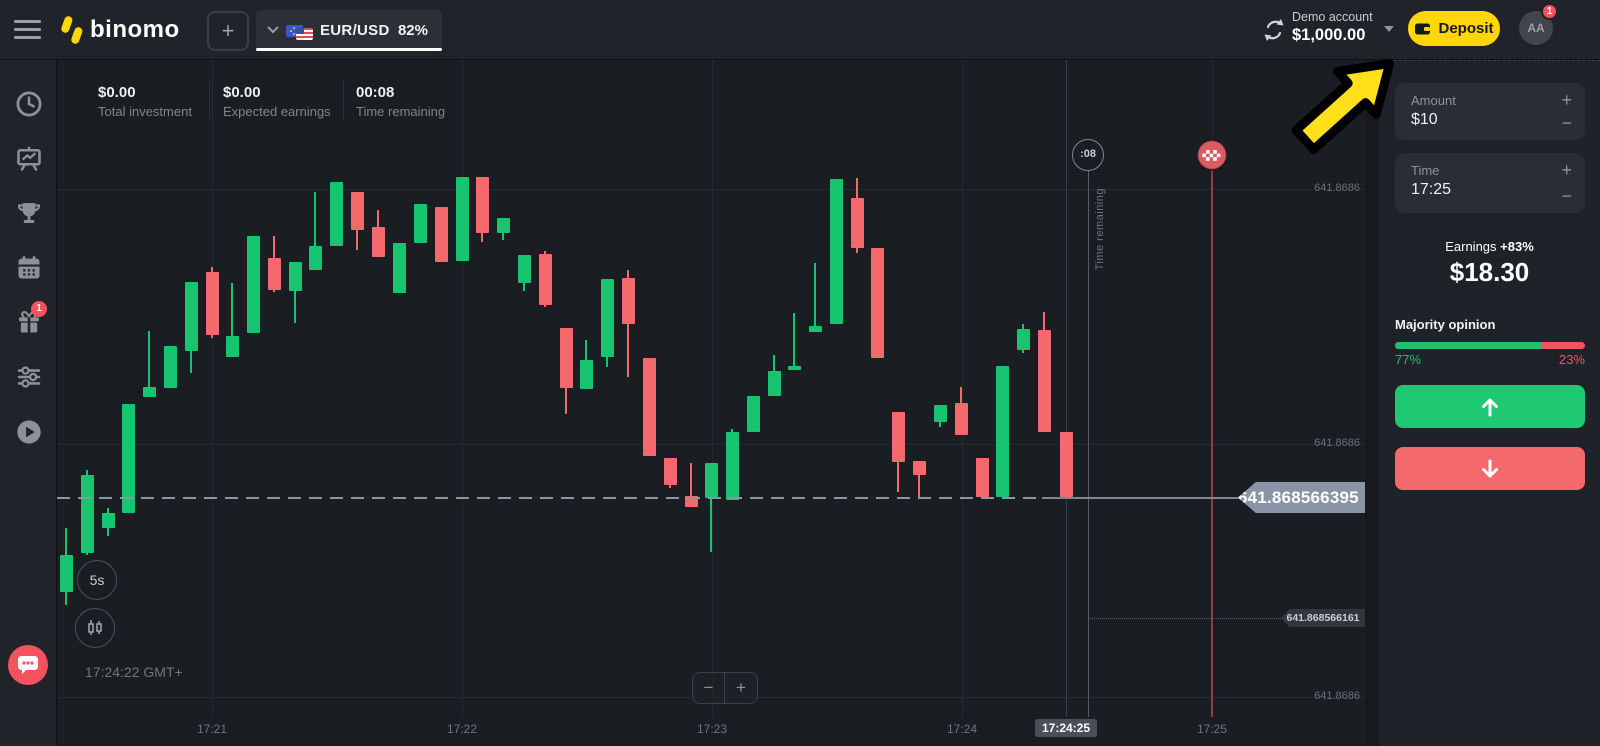 This screenshot has height=746, width=1600. Describe the element at coordinates (1490, 406) in the screenshot. I see `call-up-button` at that location.